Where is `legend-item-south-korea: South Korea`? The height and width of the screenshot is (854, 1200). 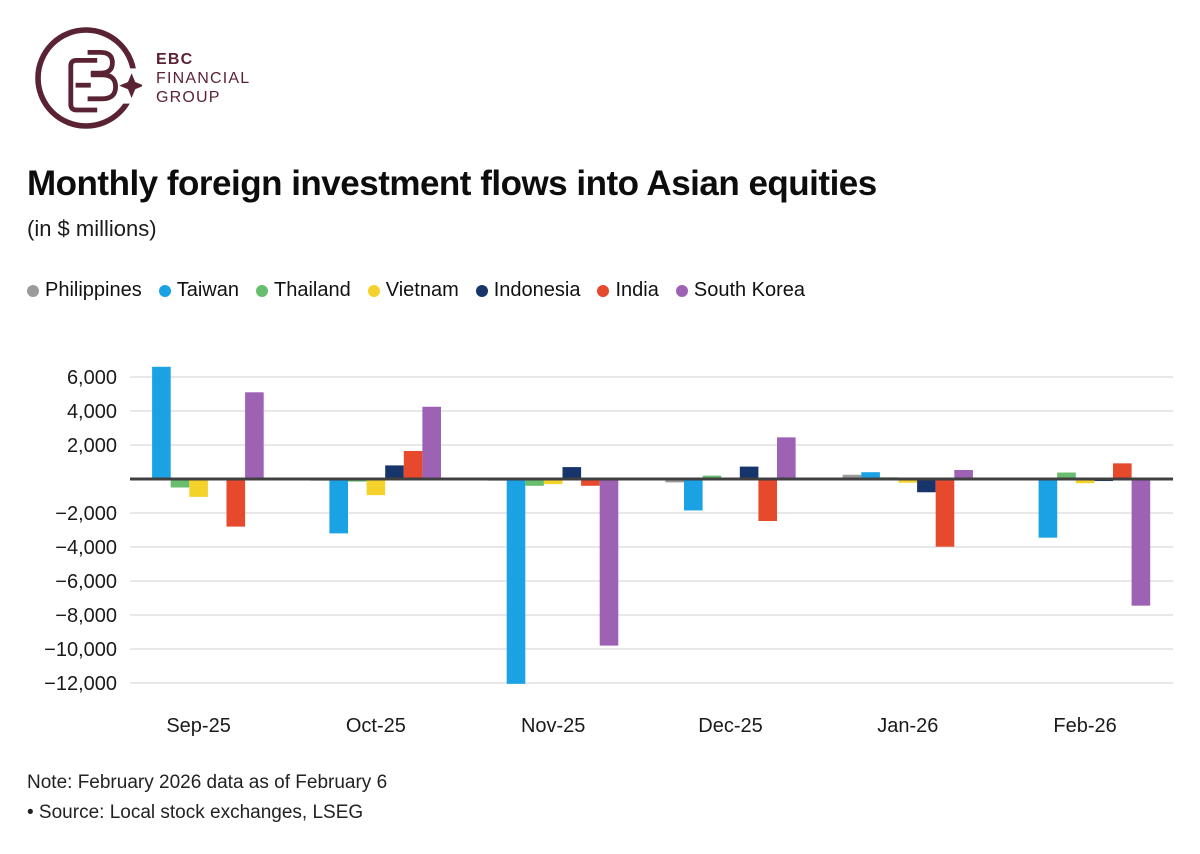
legend-item-south-korea: South Korea is located at coordinates (740, 290).